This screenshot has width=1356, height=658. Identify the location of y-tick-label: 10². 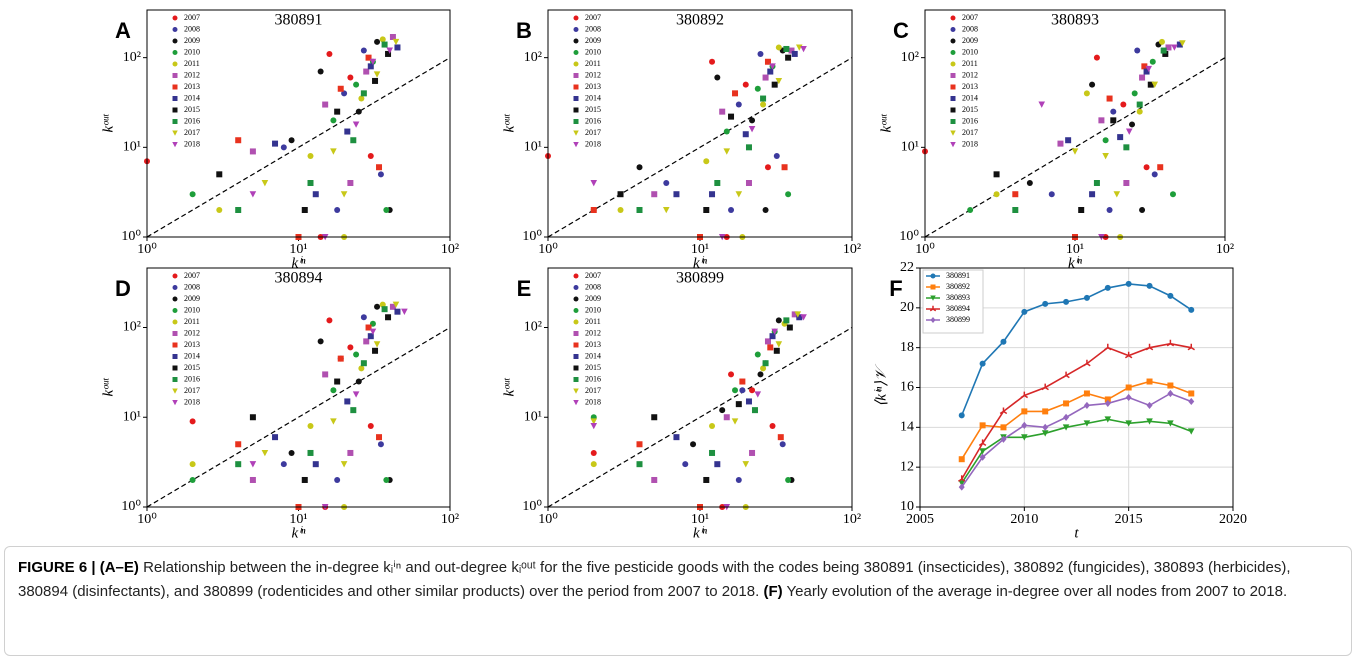
(533, 57).